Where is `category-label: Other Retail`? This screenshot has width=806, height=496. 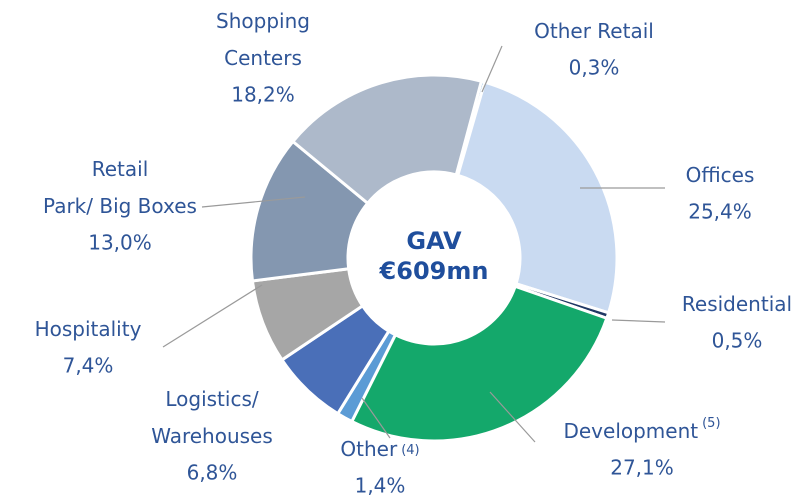 category-label: Other Retail is located at coordinates (594, 31).